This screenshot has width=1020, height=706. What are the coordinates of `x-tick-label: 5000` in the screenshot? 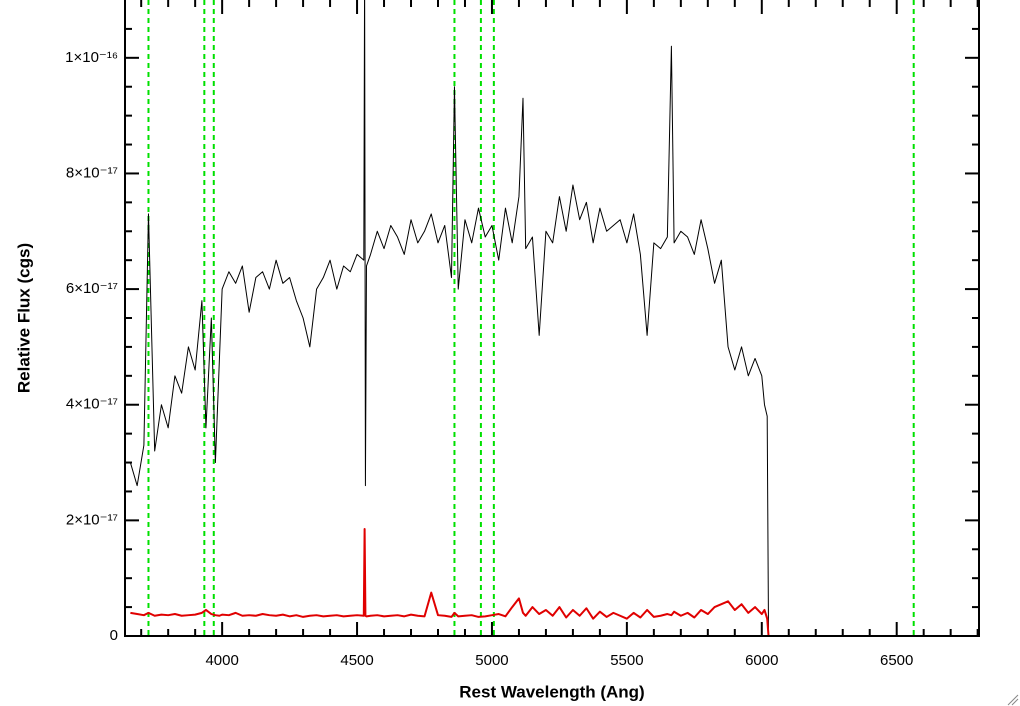 It's located at (491, 660).